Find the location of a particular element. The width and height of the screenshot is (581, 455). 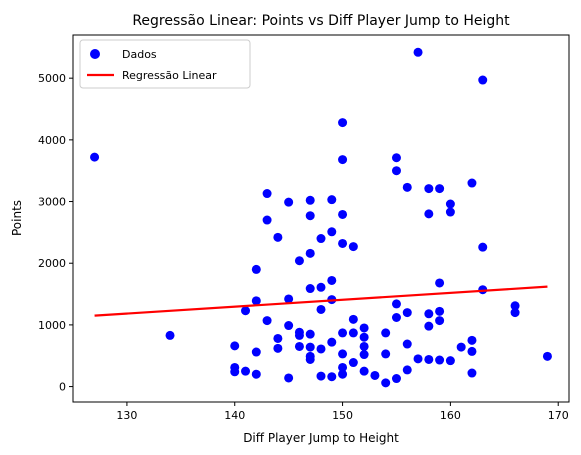

legend-marker-dados is located at coordinates (95, 54).